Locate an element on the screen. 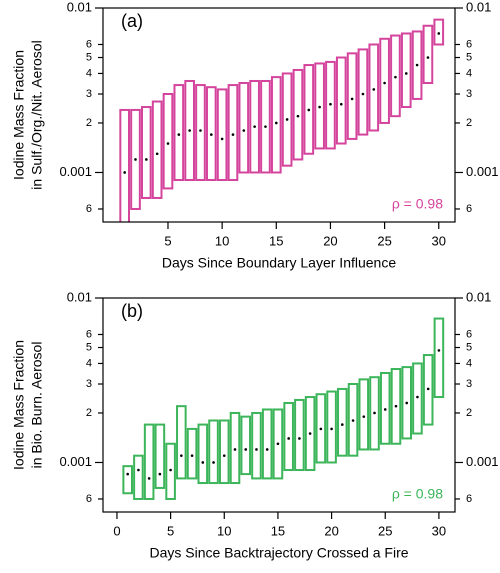  y2-tick-label: 5 is located at coordinates (469, 57).